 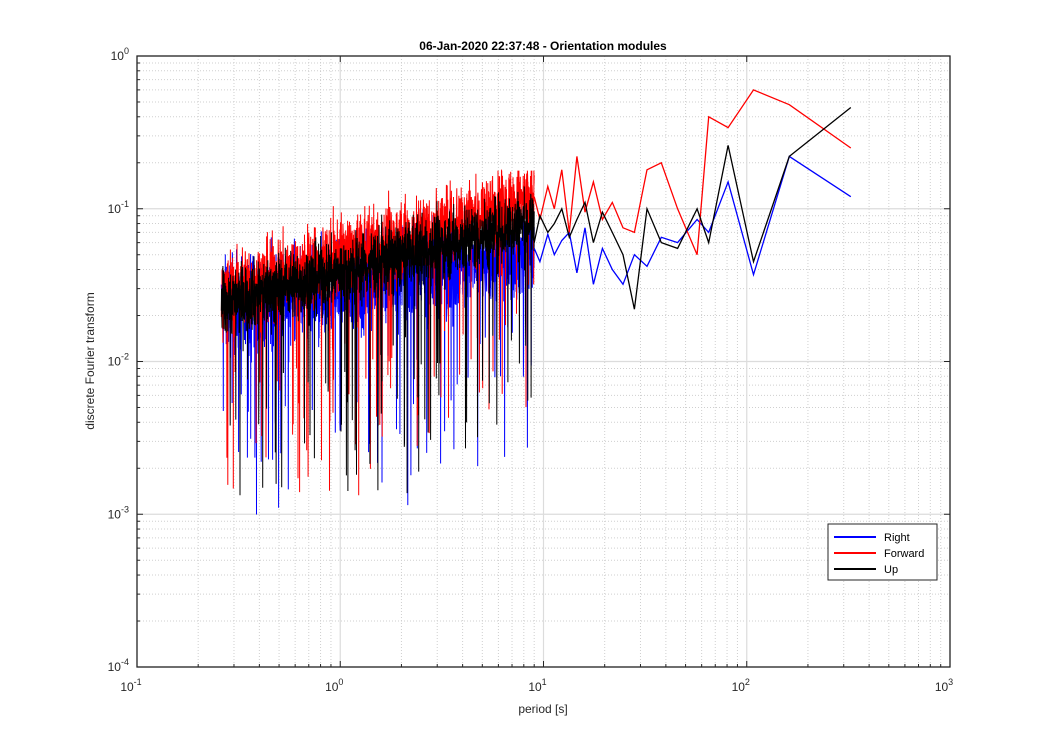 I want to click on series-line-up, so click(x=692, y=208).